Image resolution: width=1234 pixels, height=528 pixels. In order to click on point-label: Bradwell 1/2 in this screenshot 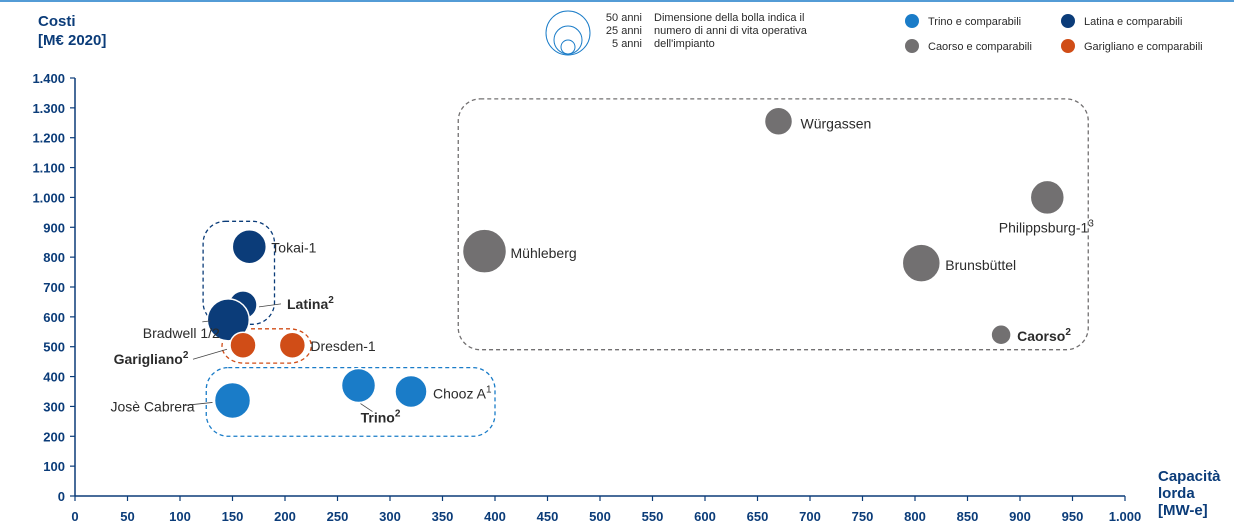, I will do `click(181, 333)`.